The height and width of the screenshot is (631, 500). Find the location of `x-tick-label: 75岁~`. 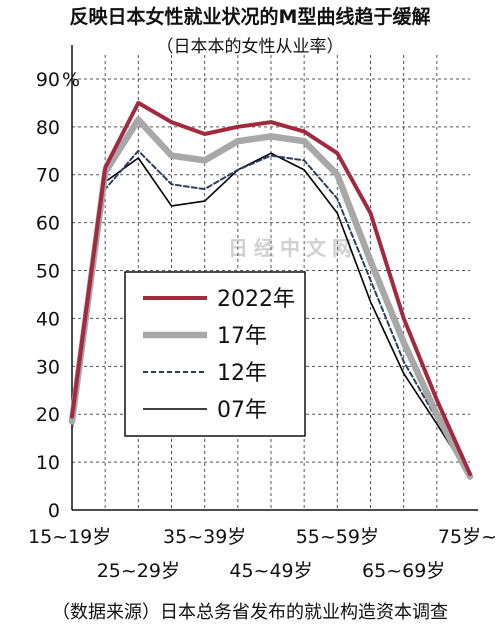

x-tick-label: 75岁~ is located at coordinates (467, 537).